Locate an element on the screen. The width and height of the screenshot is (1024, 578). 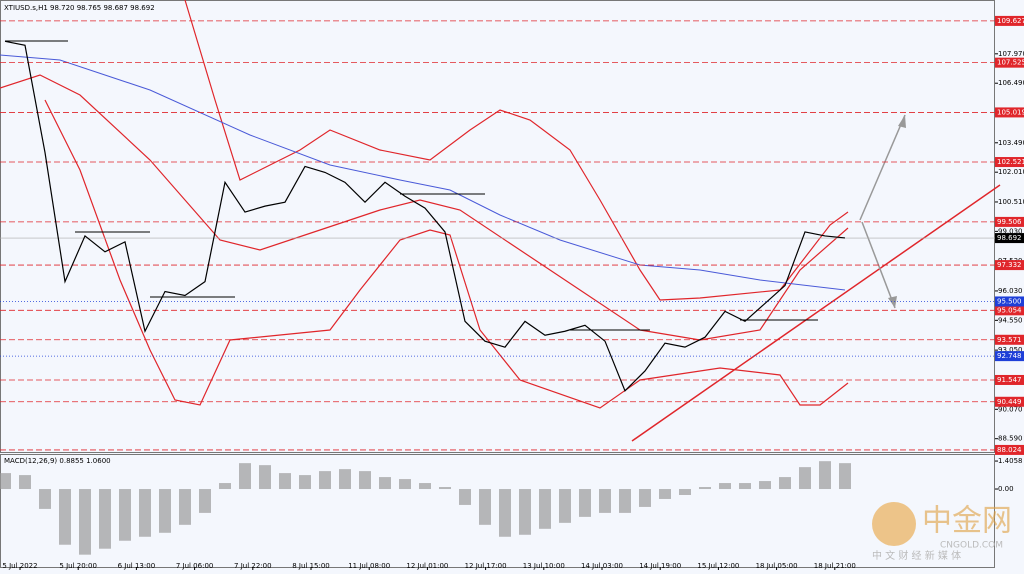
blue-level-label: 95.500 is located at coordinates (1009, 301).